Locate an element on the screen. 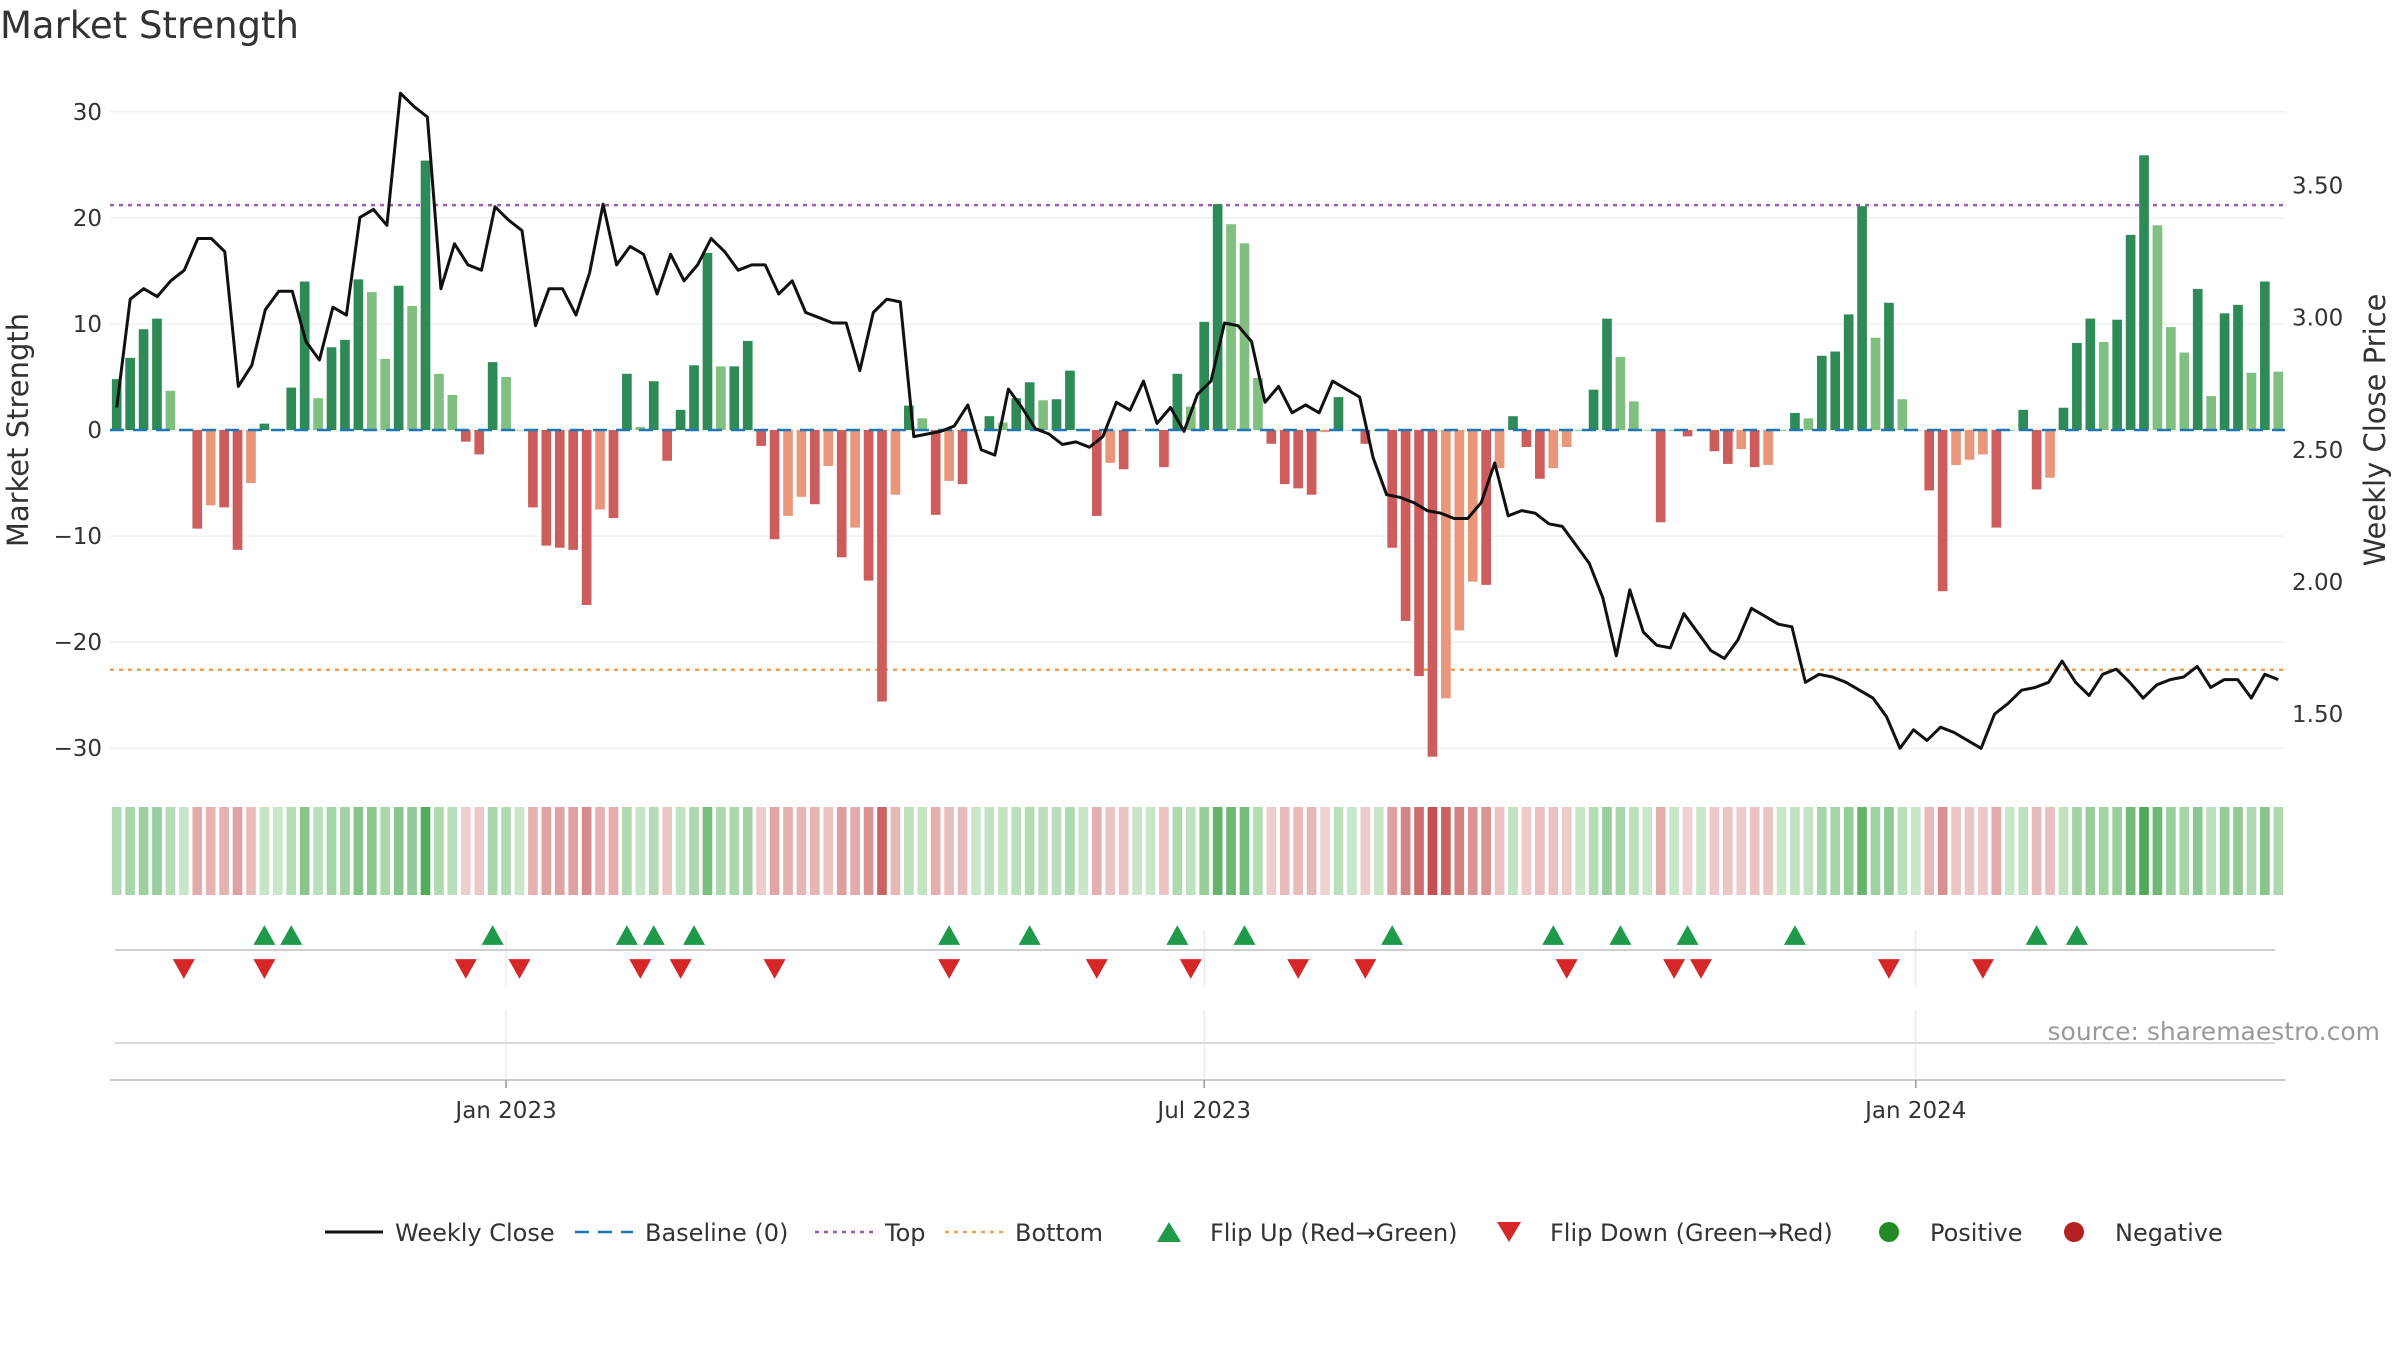 This screenshot has height=1350, width=2400. legend-label: Negative is located at coordinates (2169, 1233).